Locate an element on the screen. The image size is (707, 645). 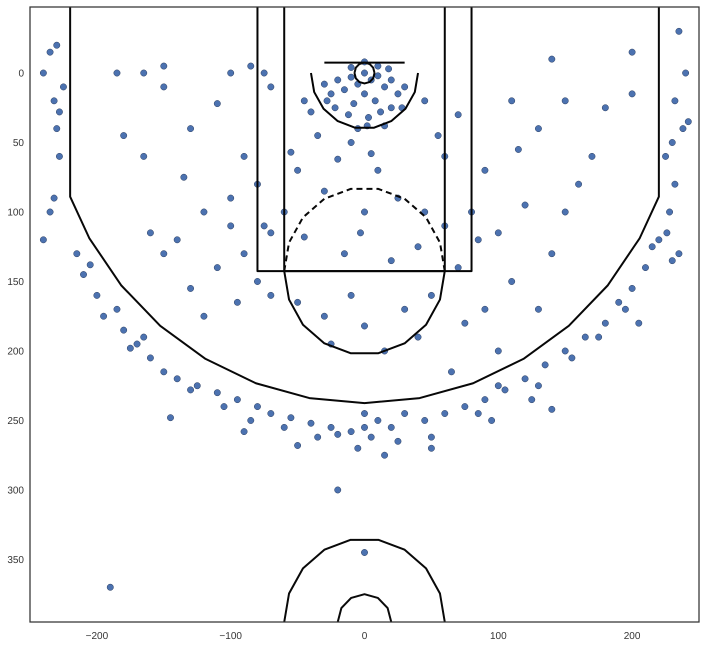
y-tick-label: 250 is located at coordinates (15, 421).